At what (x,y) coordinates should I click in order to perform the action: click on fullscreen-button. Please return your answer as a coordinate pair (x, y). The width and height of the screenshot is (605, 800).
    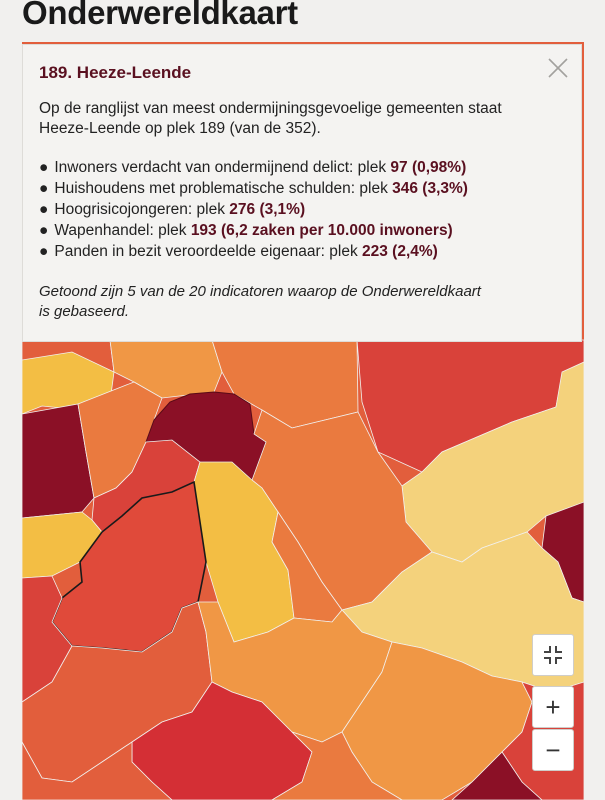
    Looking at the image, I should click on (553, 655).